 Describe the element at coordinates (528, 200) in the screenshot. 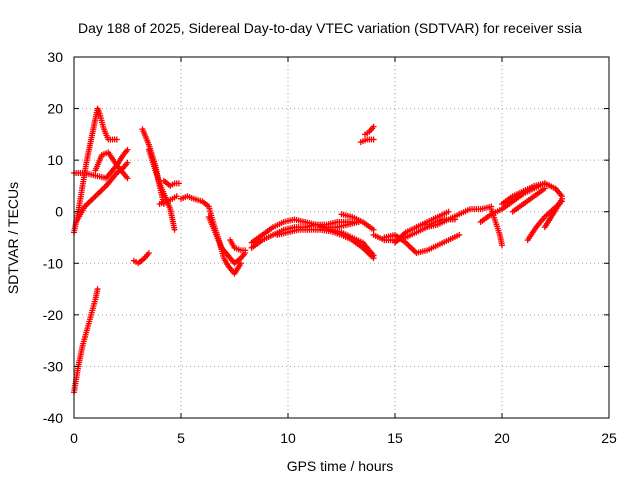

I see `data-series-arc-ab` at that location.